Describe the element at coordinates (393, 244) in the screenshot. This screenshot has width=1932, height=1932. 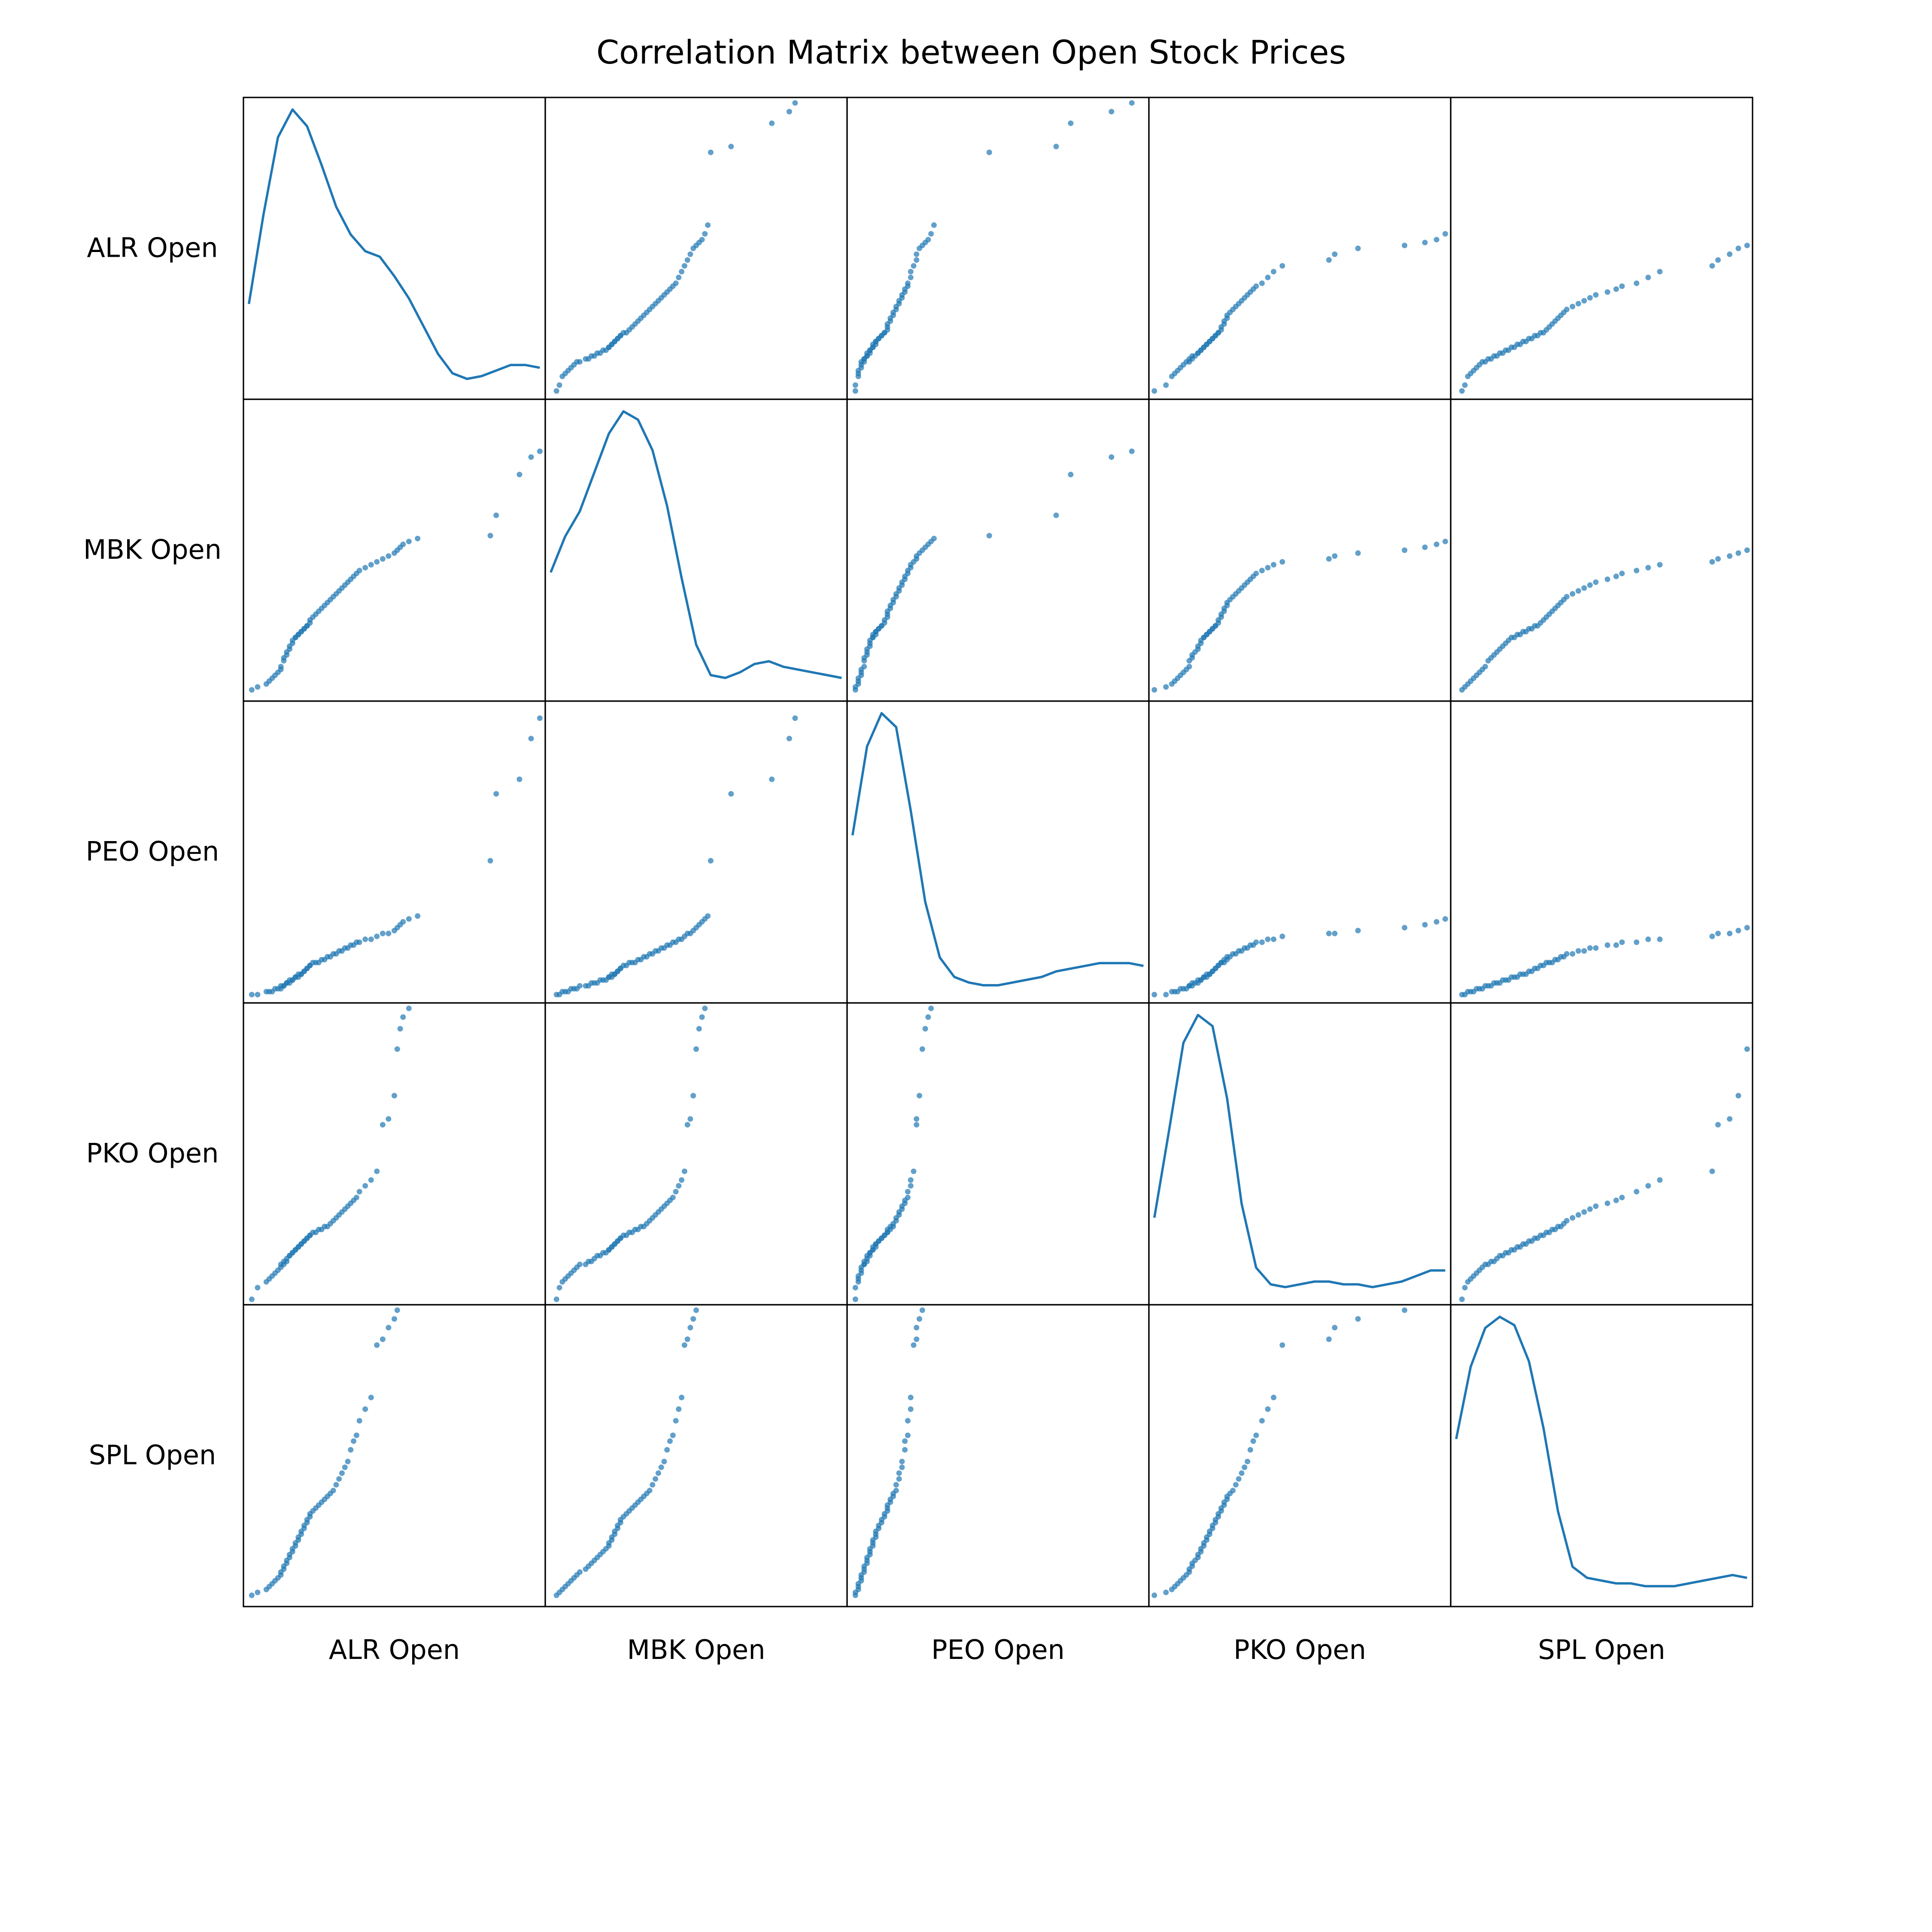
I see `kde-curve-alr-open` at that location.